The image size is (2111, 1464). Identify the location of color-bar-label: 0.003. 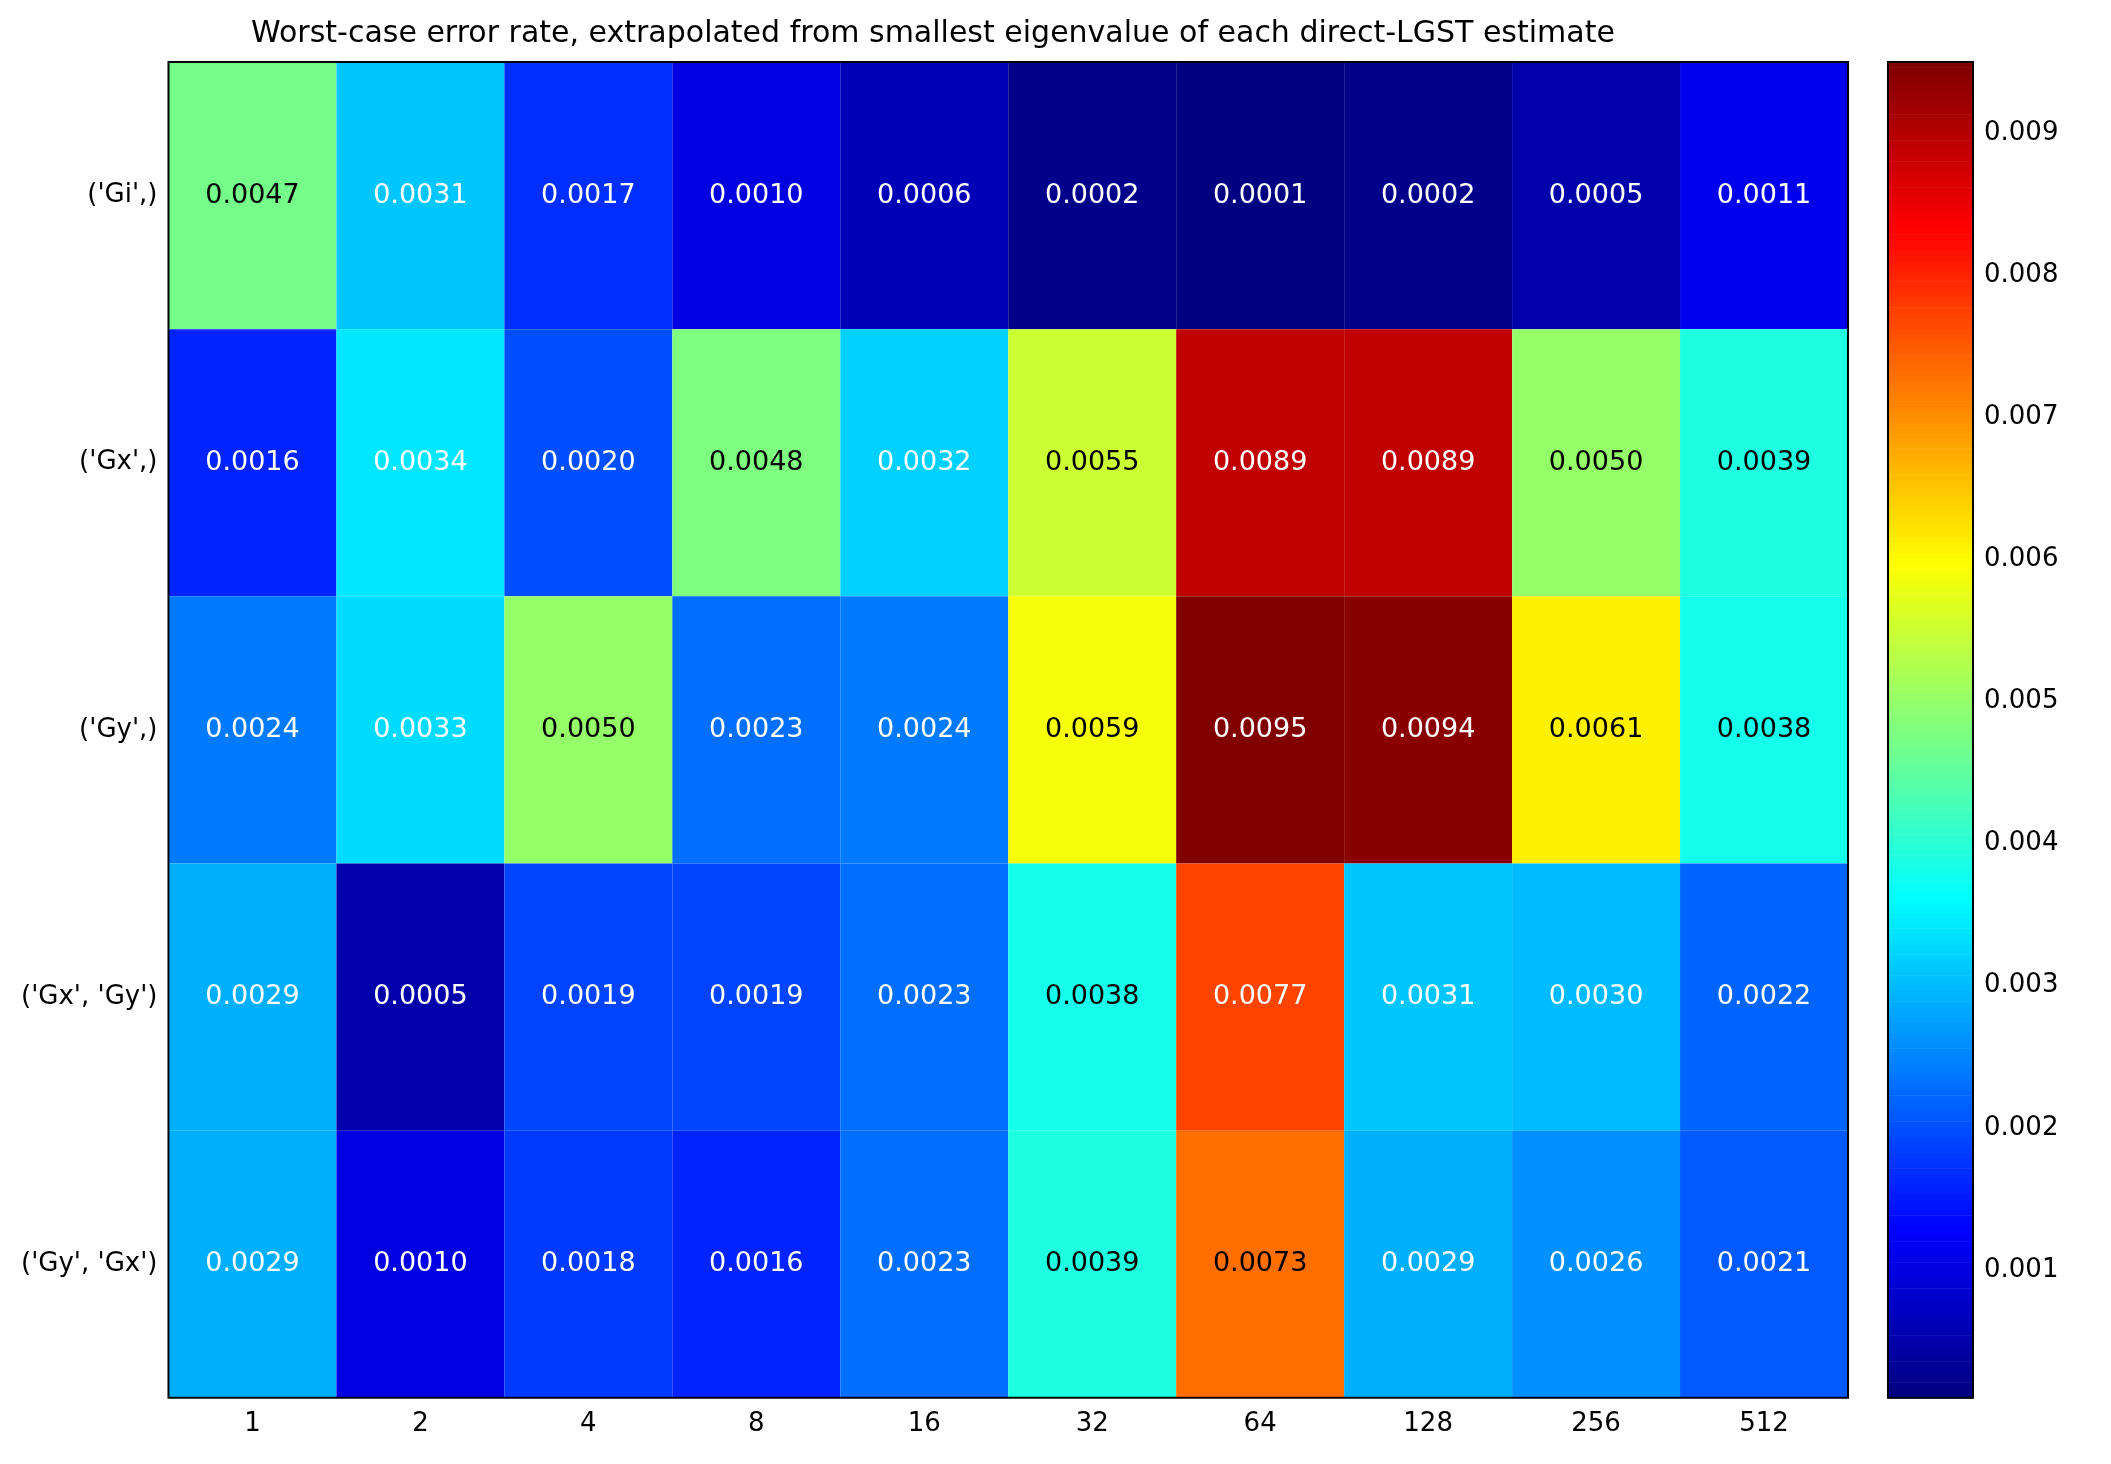
(2021, 983).